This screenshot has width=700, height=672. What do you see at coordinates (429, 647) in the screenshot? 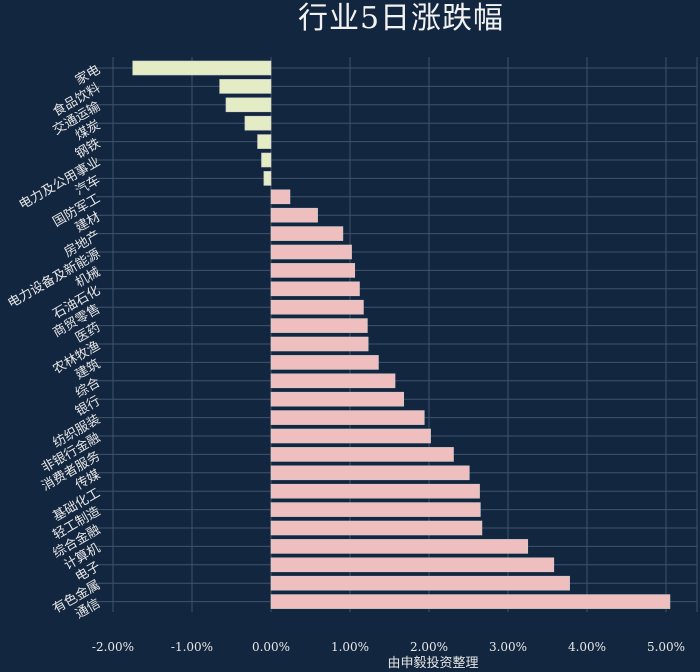
I see `x-tick-label: 2.00%` at bounding box center [429, 647].